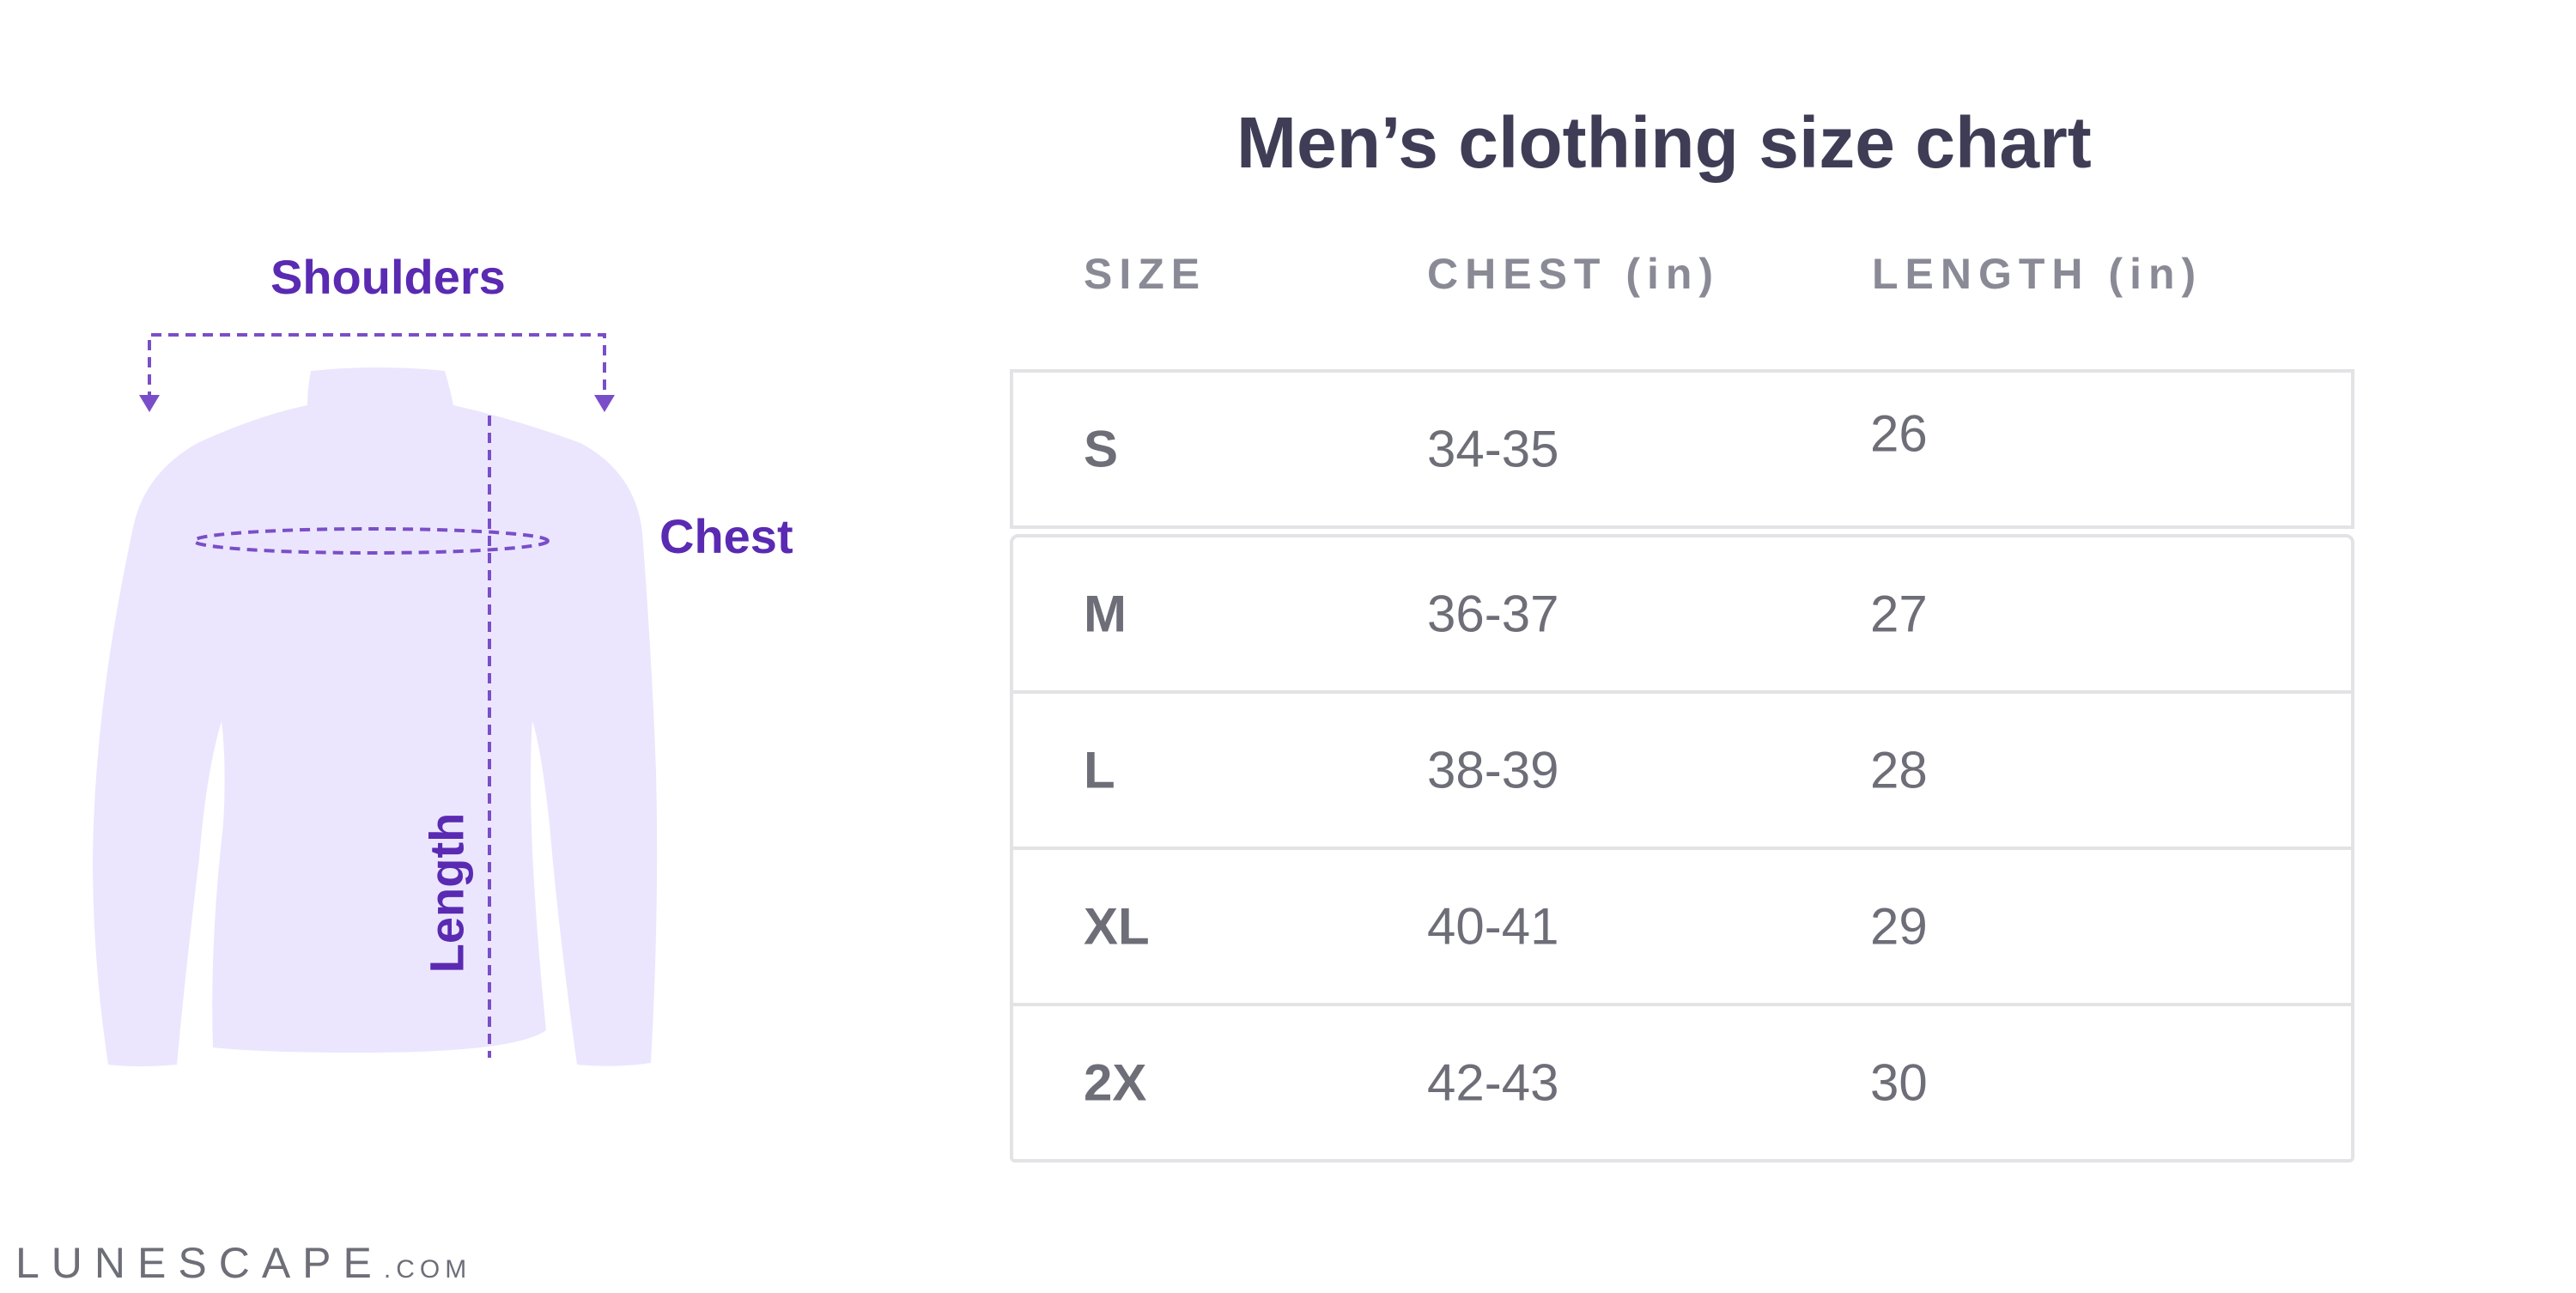 This screenshot has height=1293, width=2576. What do you see at coordinates (1493, 770) in the screenshot?
I see `chest-cell: 38-39` at bounding box center [1493, 770].